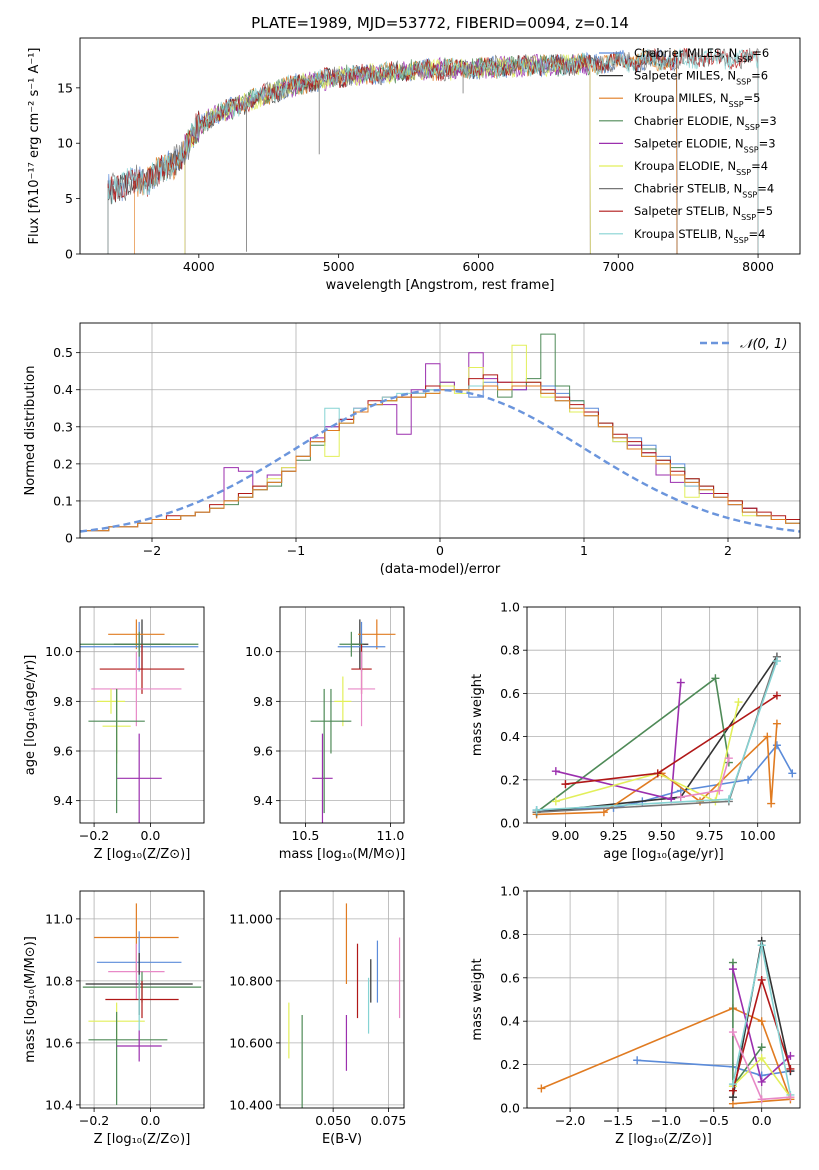 The height and width of the screenshot is (1170, 819). I want to click on x-axis-label: wavelength [Angstrom, rest frame], so click(440, 285).